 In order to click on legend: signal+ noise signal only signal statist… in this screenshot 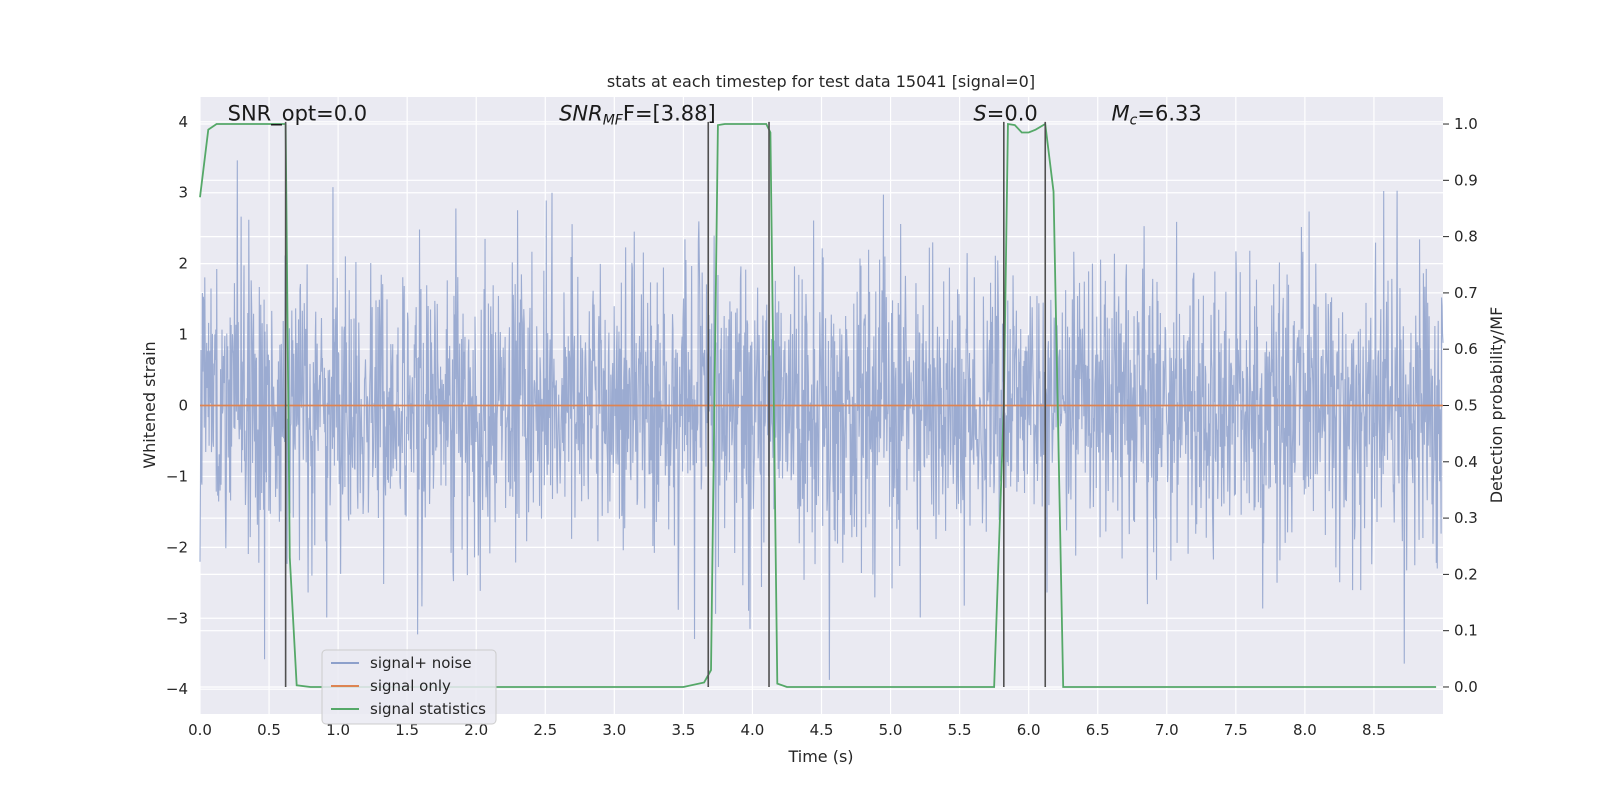, I will do `click(409, 687)`.